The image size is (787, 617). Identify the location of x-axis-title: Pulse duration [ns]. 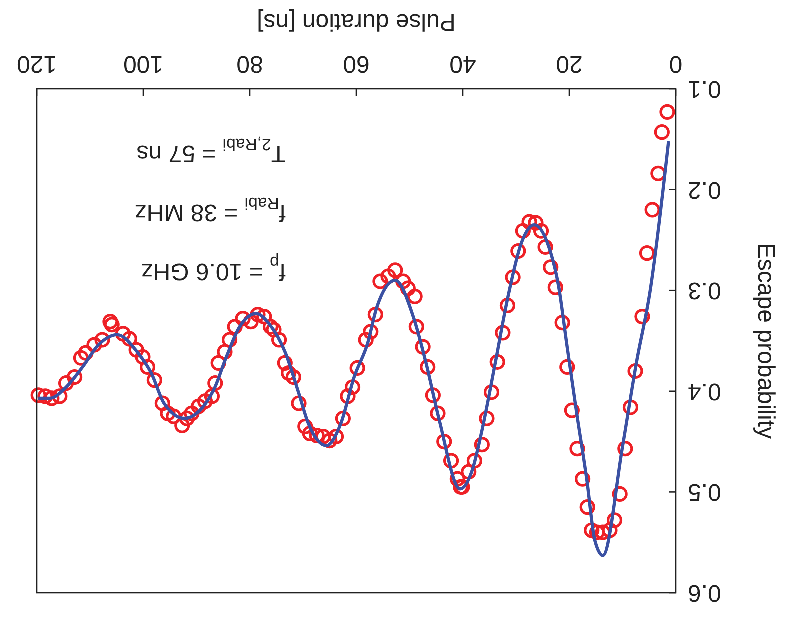
(356, 22).